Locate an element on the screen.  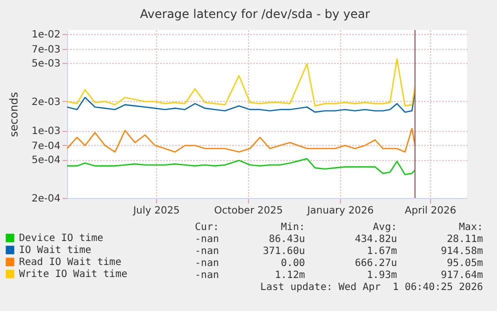
y-tick-label: 5e-04 is located at coordinates (46, 160).